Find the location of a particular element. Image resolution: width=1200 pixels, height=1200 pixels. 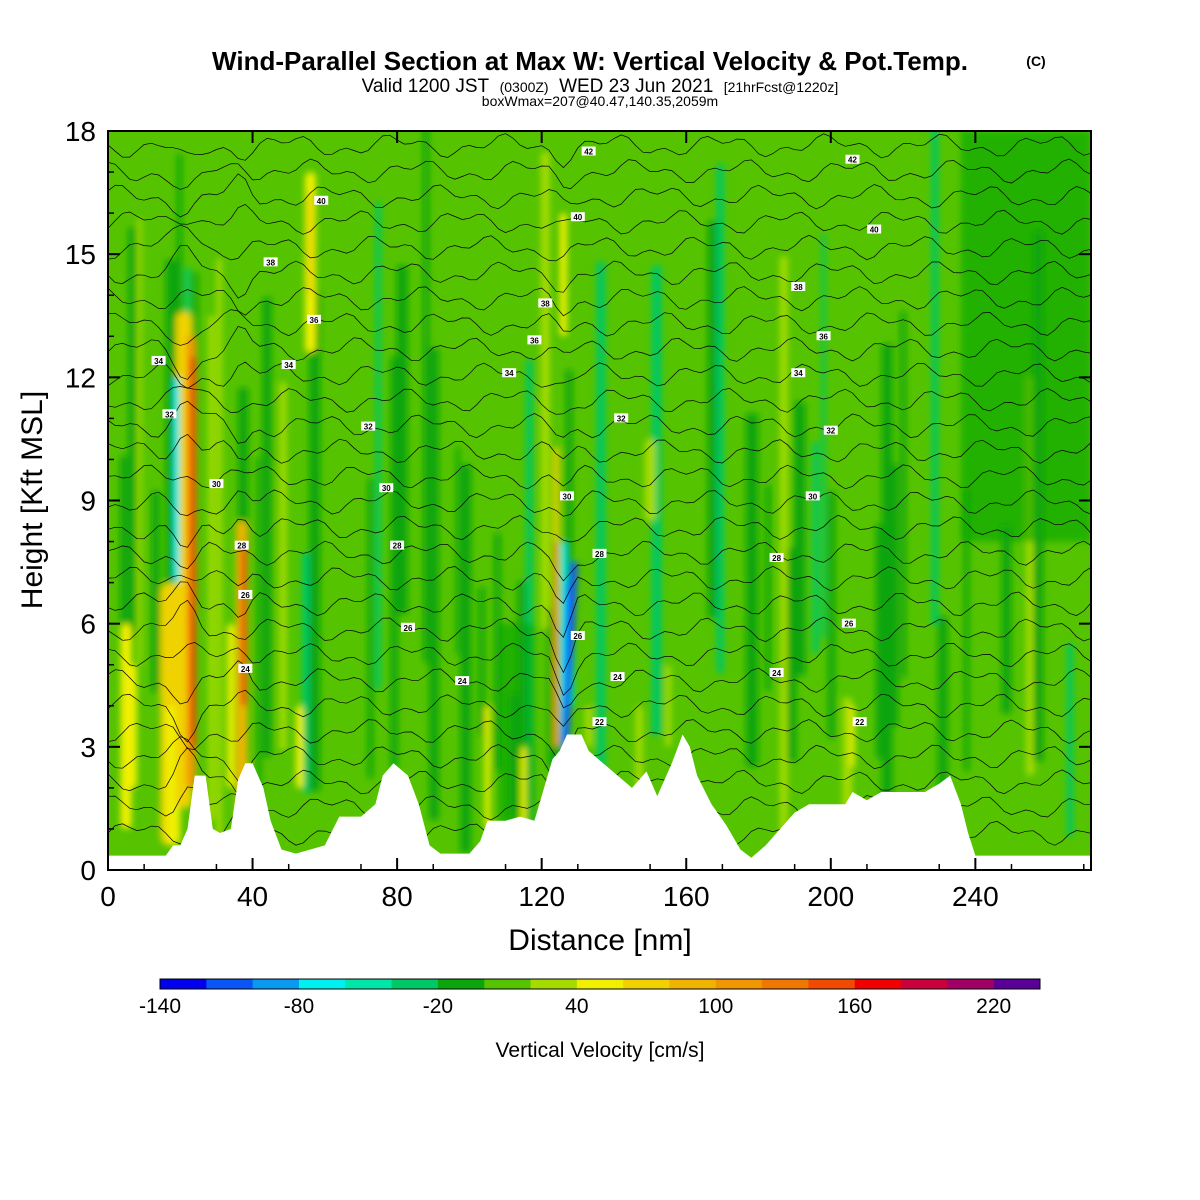

colorbar-frame is located at coordinates (600, 984).